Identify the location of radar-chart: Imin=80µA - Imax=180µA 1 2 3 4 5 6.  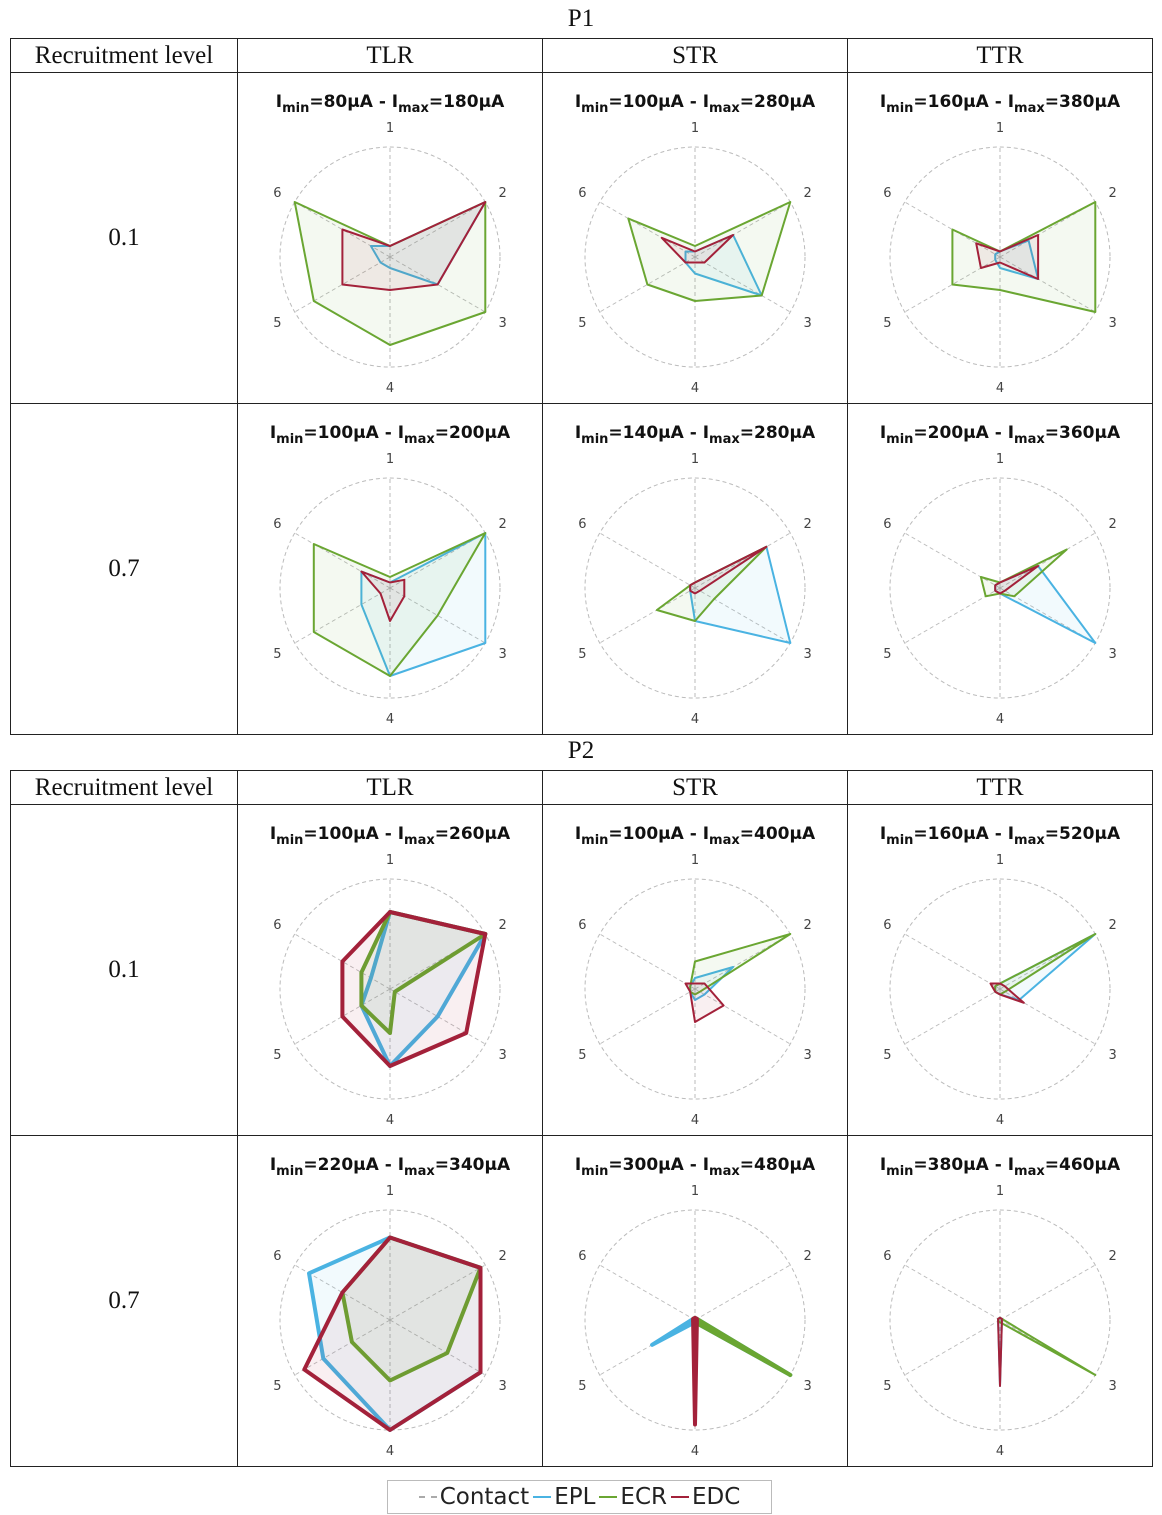
(389, 244).